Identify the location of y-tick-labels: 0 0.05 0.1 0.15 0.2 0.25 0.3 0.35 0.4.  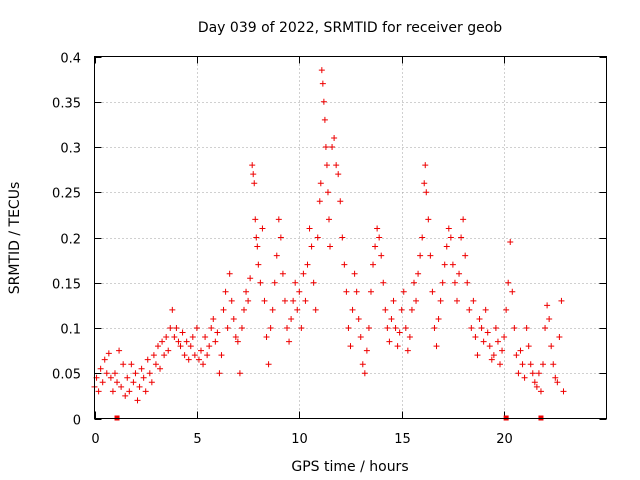
(66, 240).